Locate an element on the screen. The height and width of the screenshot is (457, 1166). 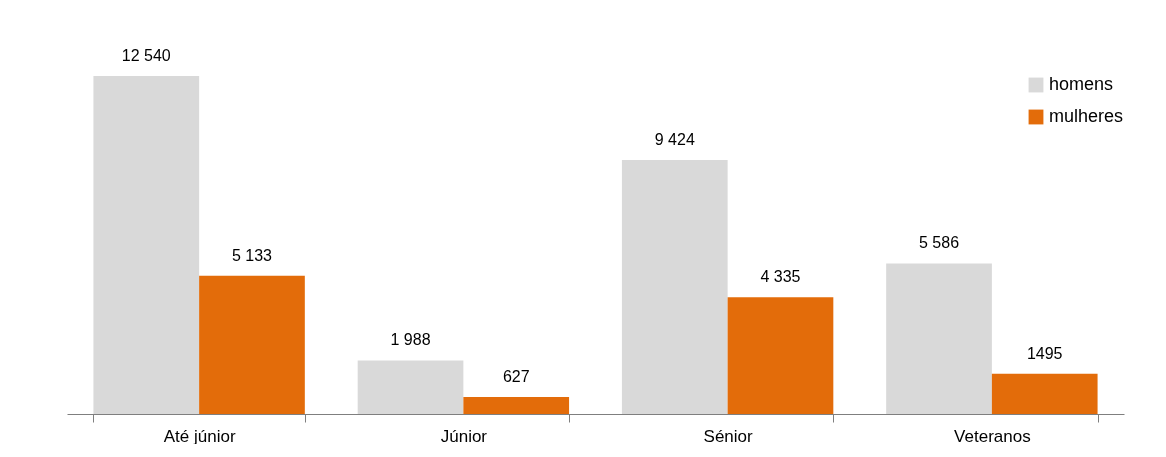
data-label: 1 988 is located at coordinates (410, 340).